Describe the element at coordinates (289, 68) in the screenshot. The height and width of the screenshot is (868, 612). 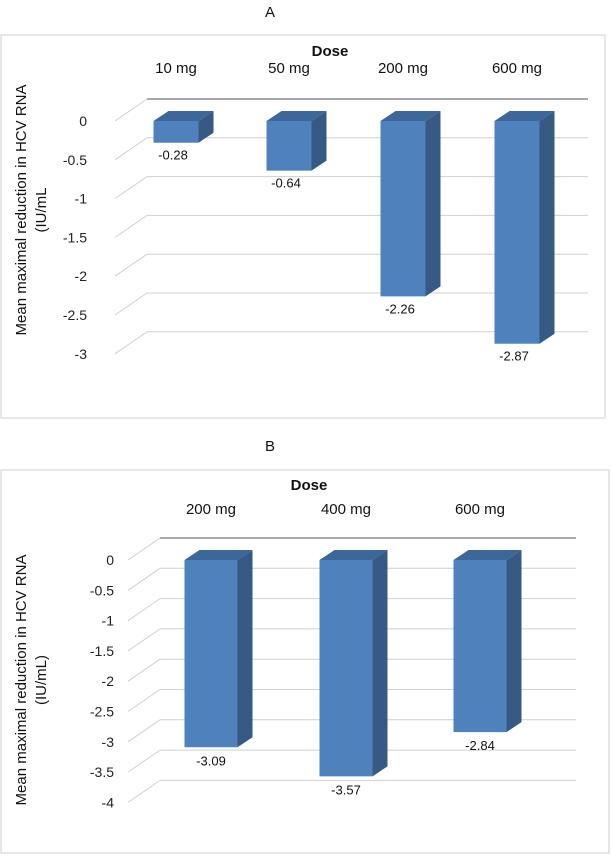
I see `x-category-label: 50 mg` at that location.